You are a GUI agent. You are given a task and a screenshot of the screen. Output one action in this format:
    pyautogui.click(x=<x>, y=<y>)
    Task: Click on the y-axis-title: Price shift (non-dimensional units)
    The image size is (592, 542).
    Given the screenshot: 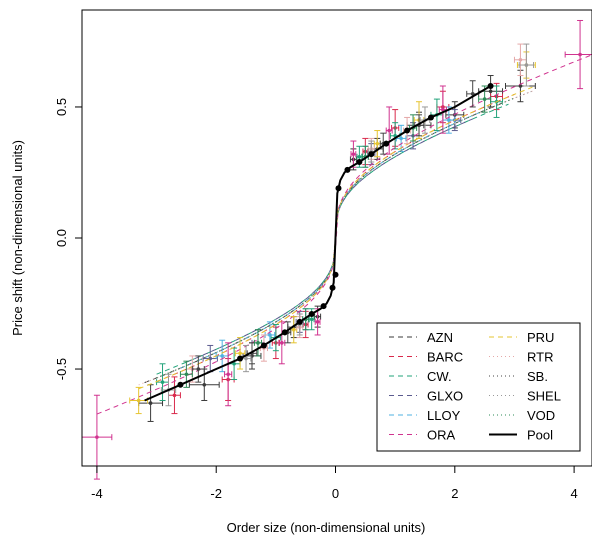 What is the action you would take?
    pyautogui.click(x=17, y=238)
    